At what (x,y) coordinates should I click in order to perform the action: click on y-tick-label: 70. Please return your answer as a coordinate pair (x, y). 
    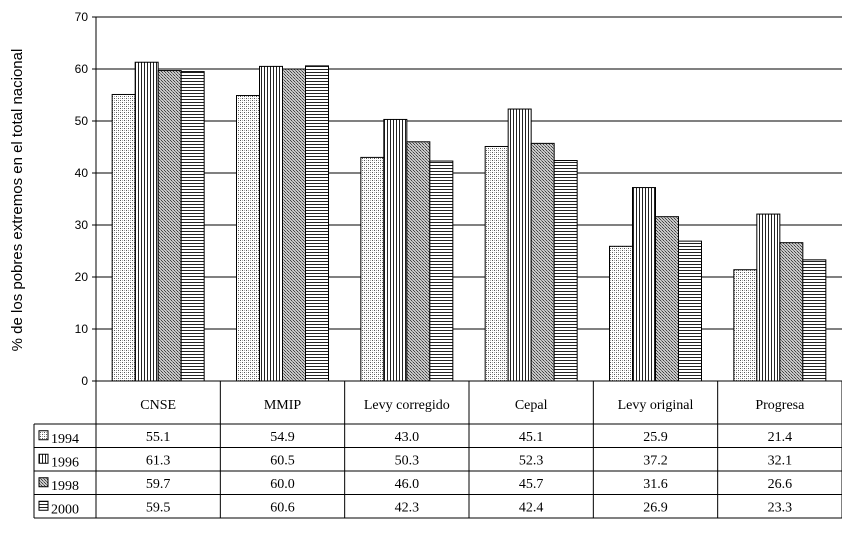
    Looking at the image, I should click on (82, 17).